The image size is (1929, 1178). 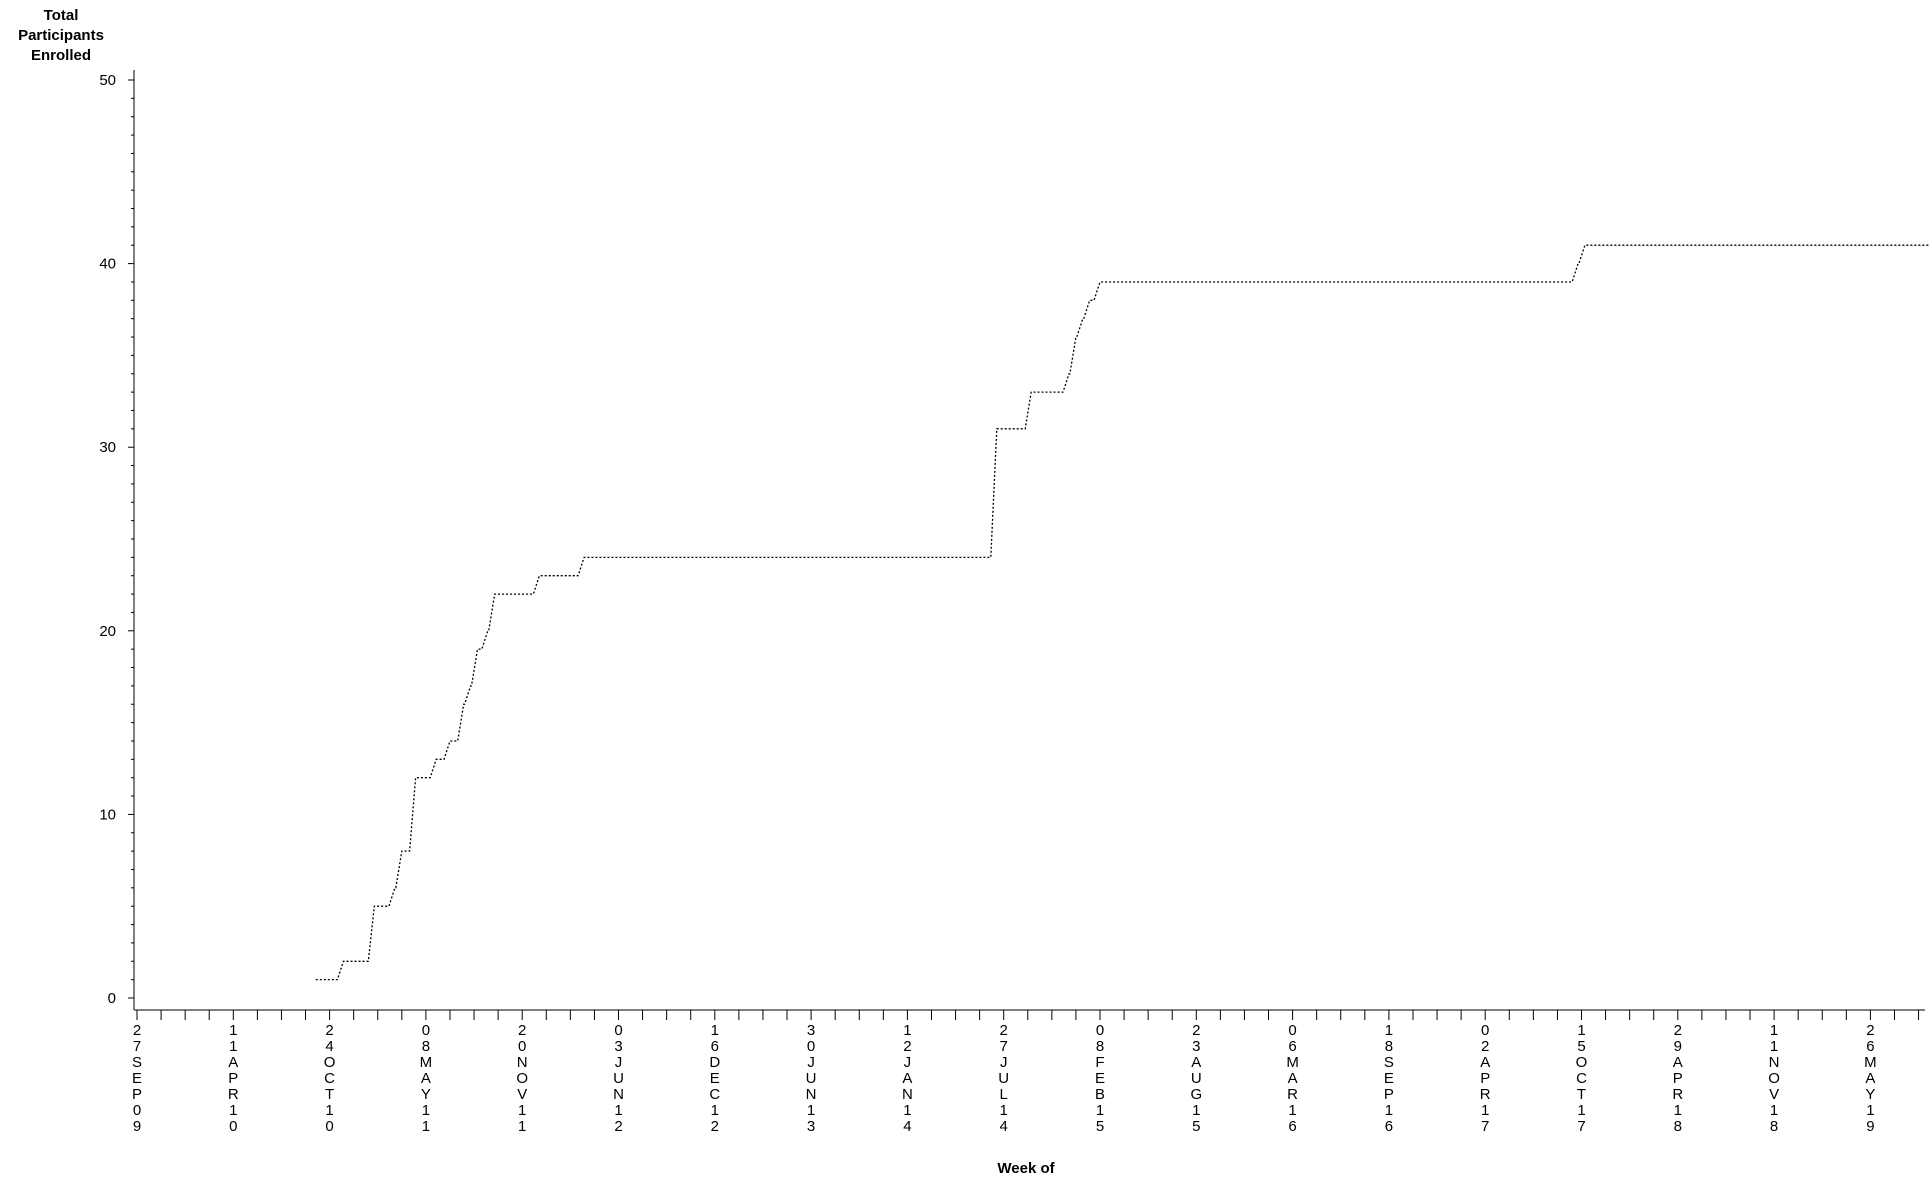 I want to click on y-tick-label: 0, so click(x=112, y=998).